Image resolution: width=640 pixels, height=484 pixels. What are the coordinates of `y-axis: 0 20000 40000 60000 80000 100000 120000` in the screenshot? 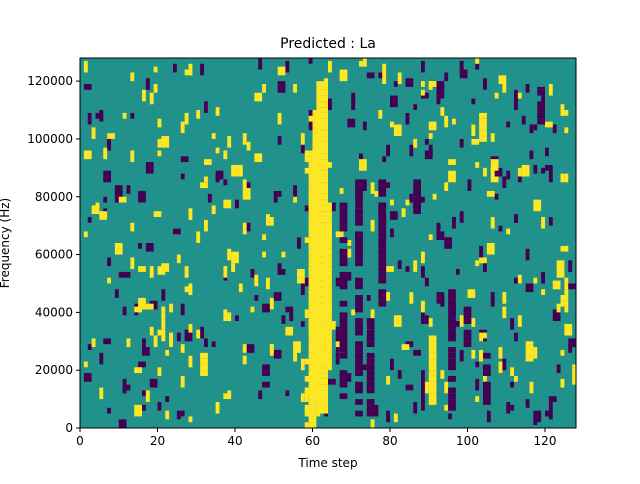 It's located at (53, 254).